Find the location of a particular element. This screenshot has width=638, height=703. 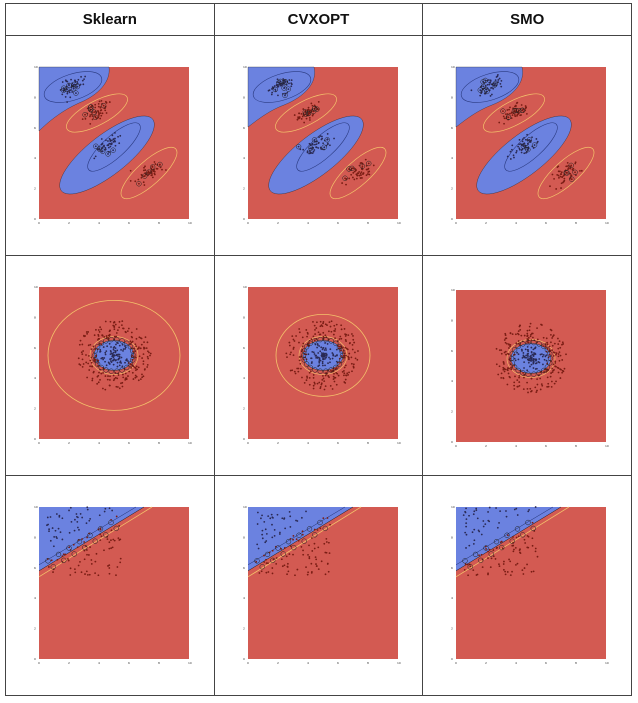

cell-blobs-smo: 0 0 2 2 4 4 6 6 8 8 10 10 is located at coordinates (527, 145).